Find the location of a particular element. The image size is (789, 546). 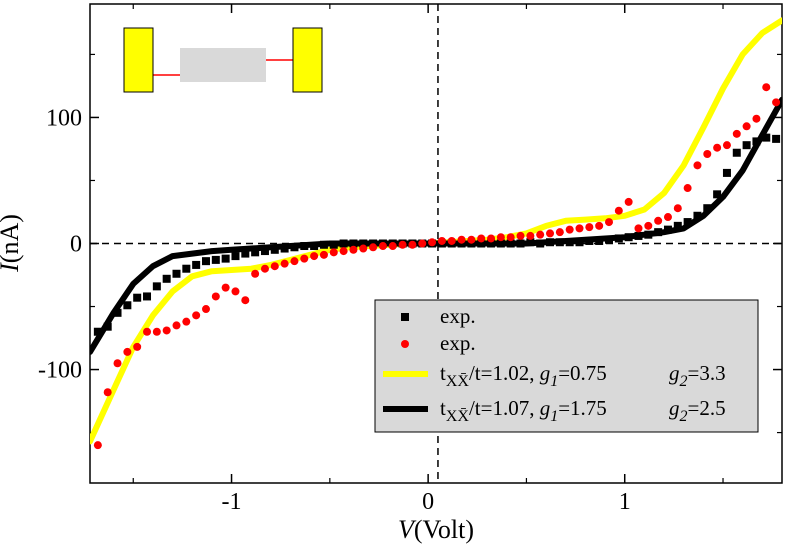

x-tick-label: 0 is located at coordinates (428, 502).